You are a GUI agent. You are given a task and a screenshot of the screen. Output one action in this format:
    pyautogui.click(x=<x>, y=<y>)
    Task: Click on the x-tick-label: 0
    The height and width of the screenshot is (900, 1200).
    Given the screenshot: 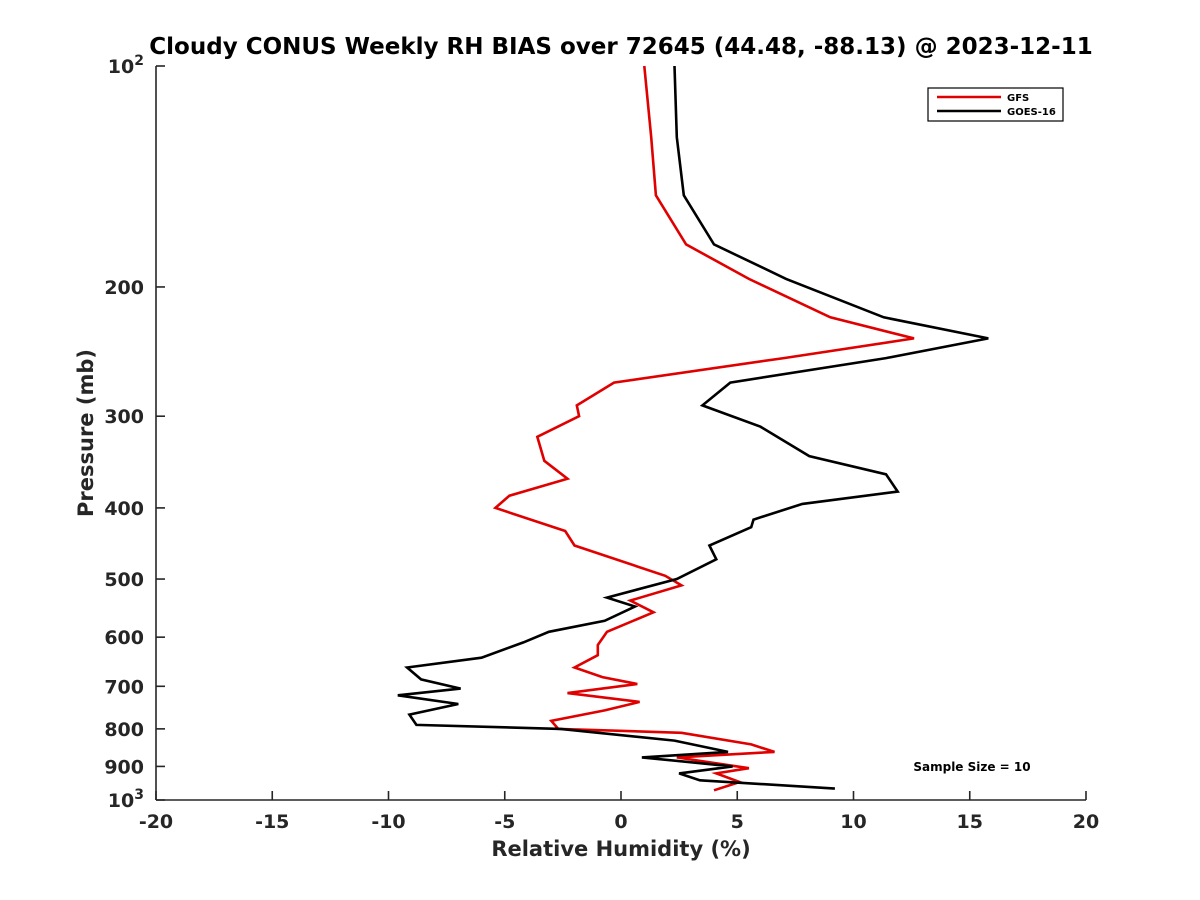 What is the action you would take?
    pyautogui.click(x=620, y=822)
    